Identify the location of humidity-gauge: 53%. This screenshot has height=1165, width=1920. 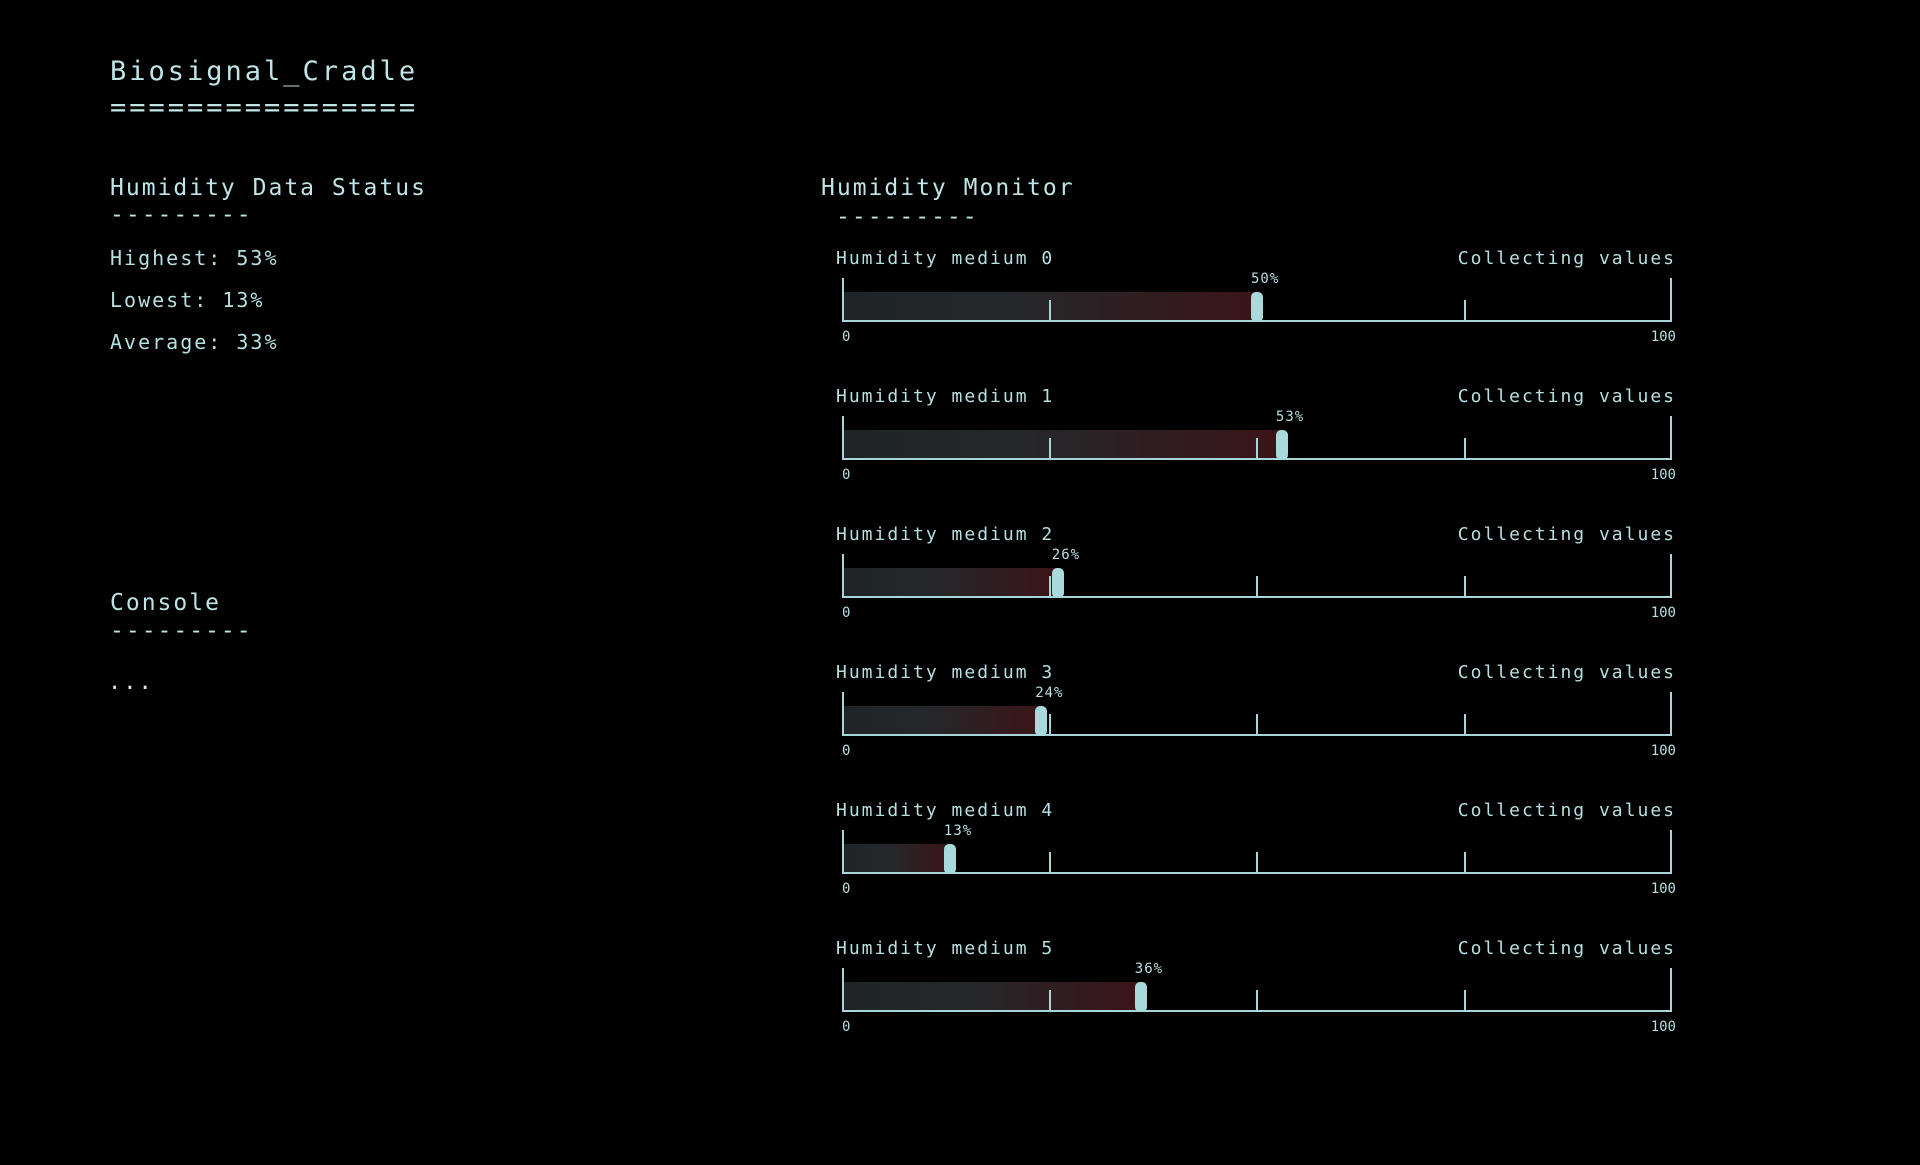
(1257, 435).